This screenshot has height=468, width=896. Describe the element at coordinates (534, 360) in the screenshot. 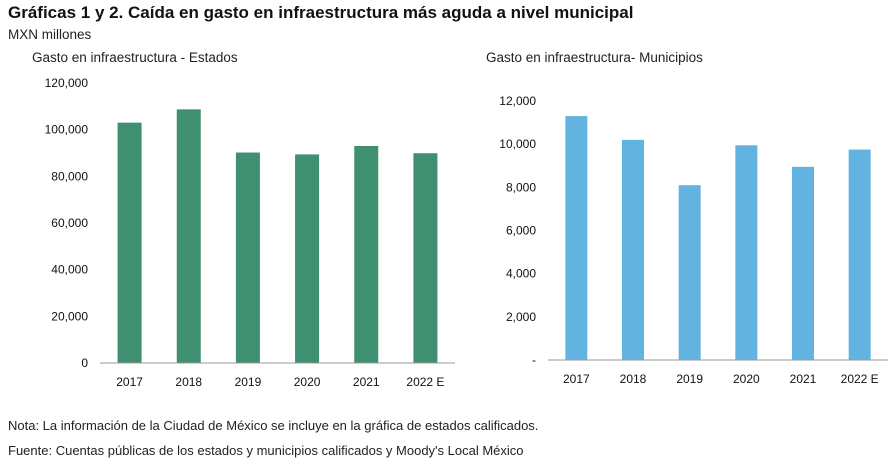

I see `y-tick-label: -` at that location.